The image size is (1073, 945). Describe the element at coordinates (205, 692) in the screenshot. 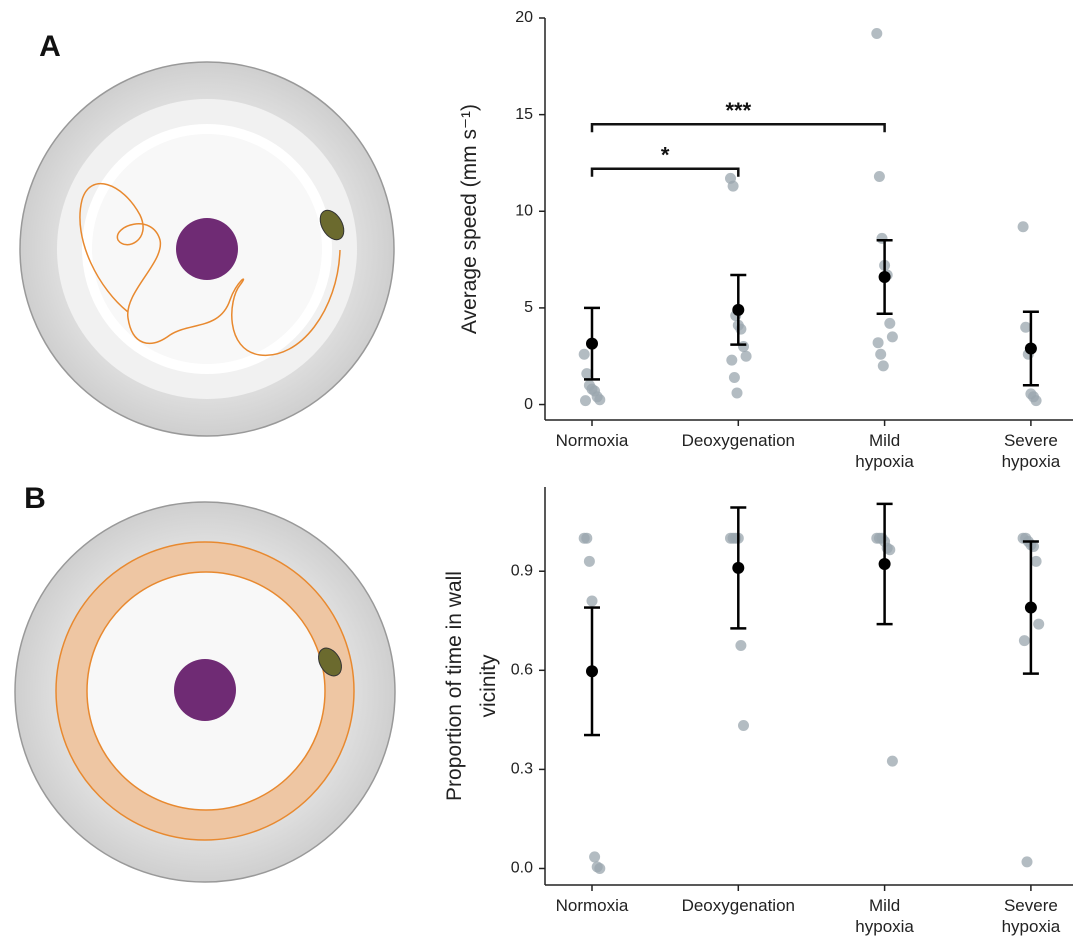

I see `arena-b` at that location.